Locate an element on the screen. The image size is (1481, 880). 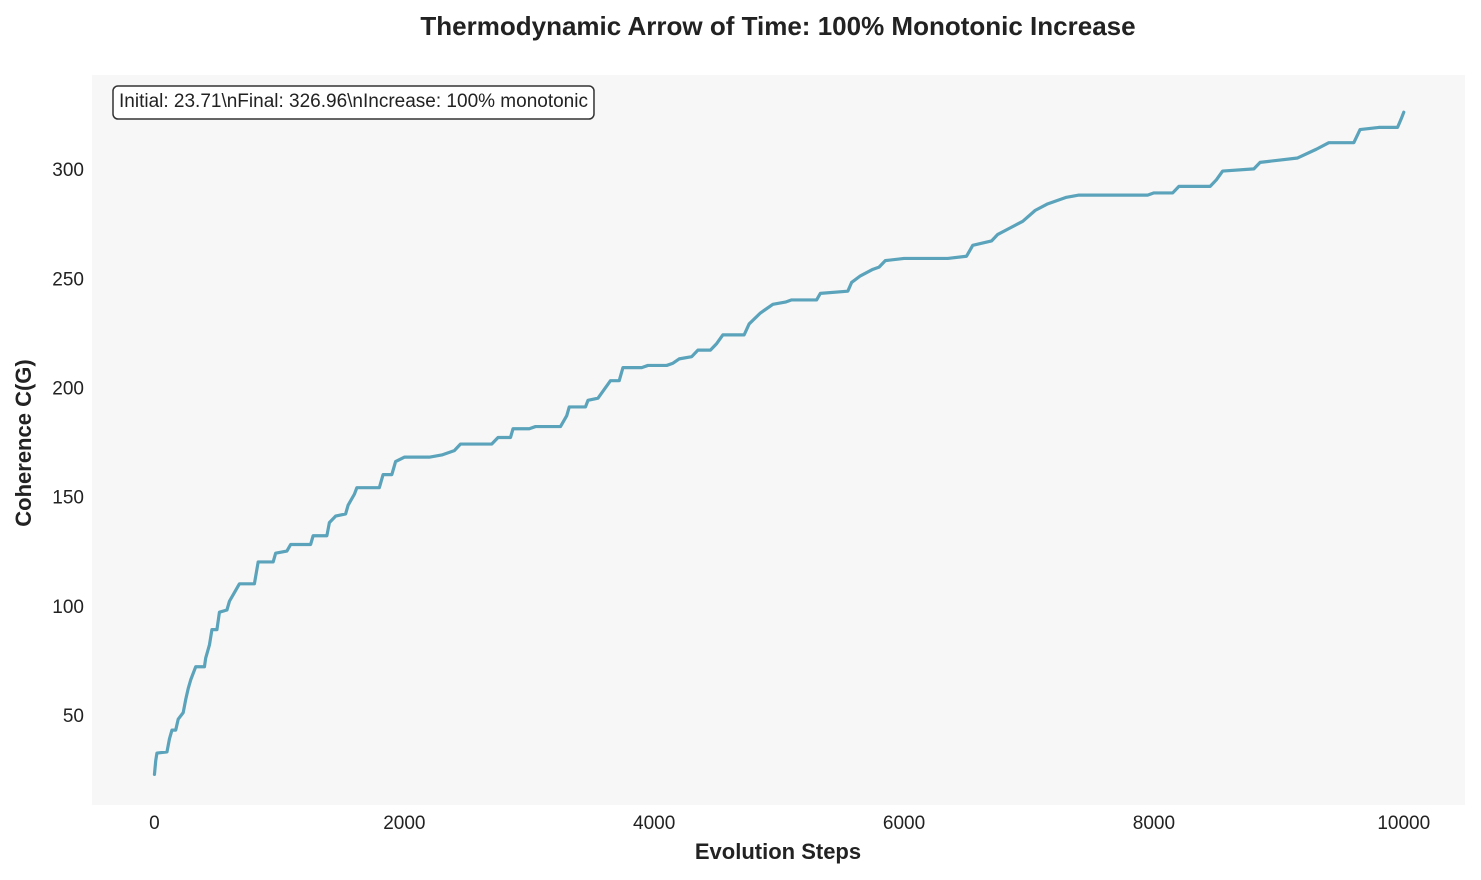
x-tick-label: 10000 is located at coordinates (1403, 823).